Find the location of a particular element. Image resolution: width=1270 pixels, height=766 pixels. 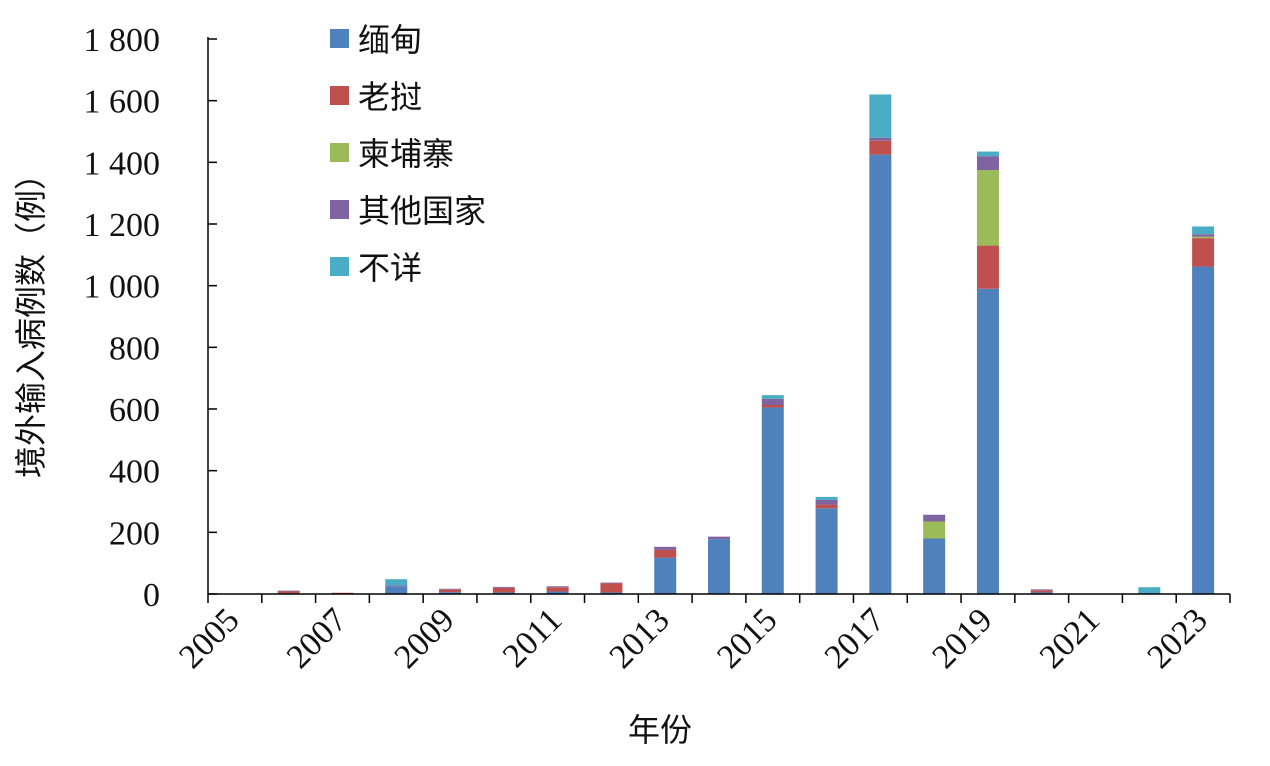

x-tick-label: 2007 is located at coordinates (317, 638).